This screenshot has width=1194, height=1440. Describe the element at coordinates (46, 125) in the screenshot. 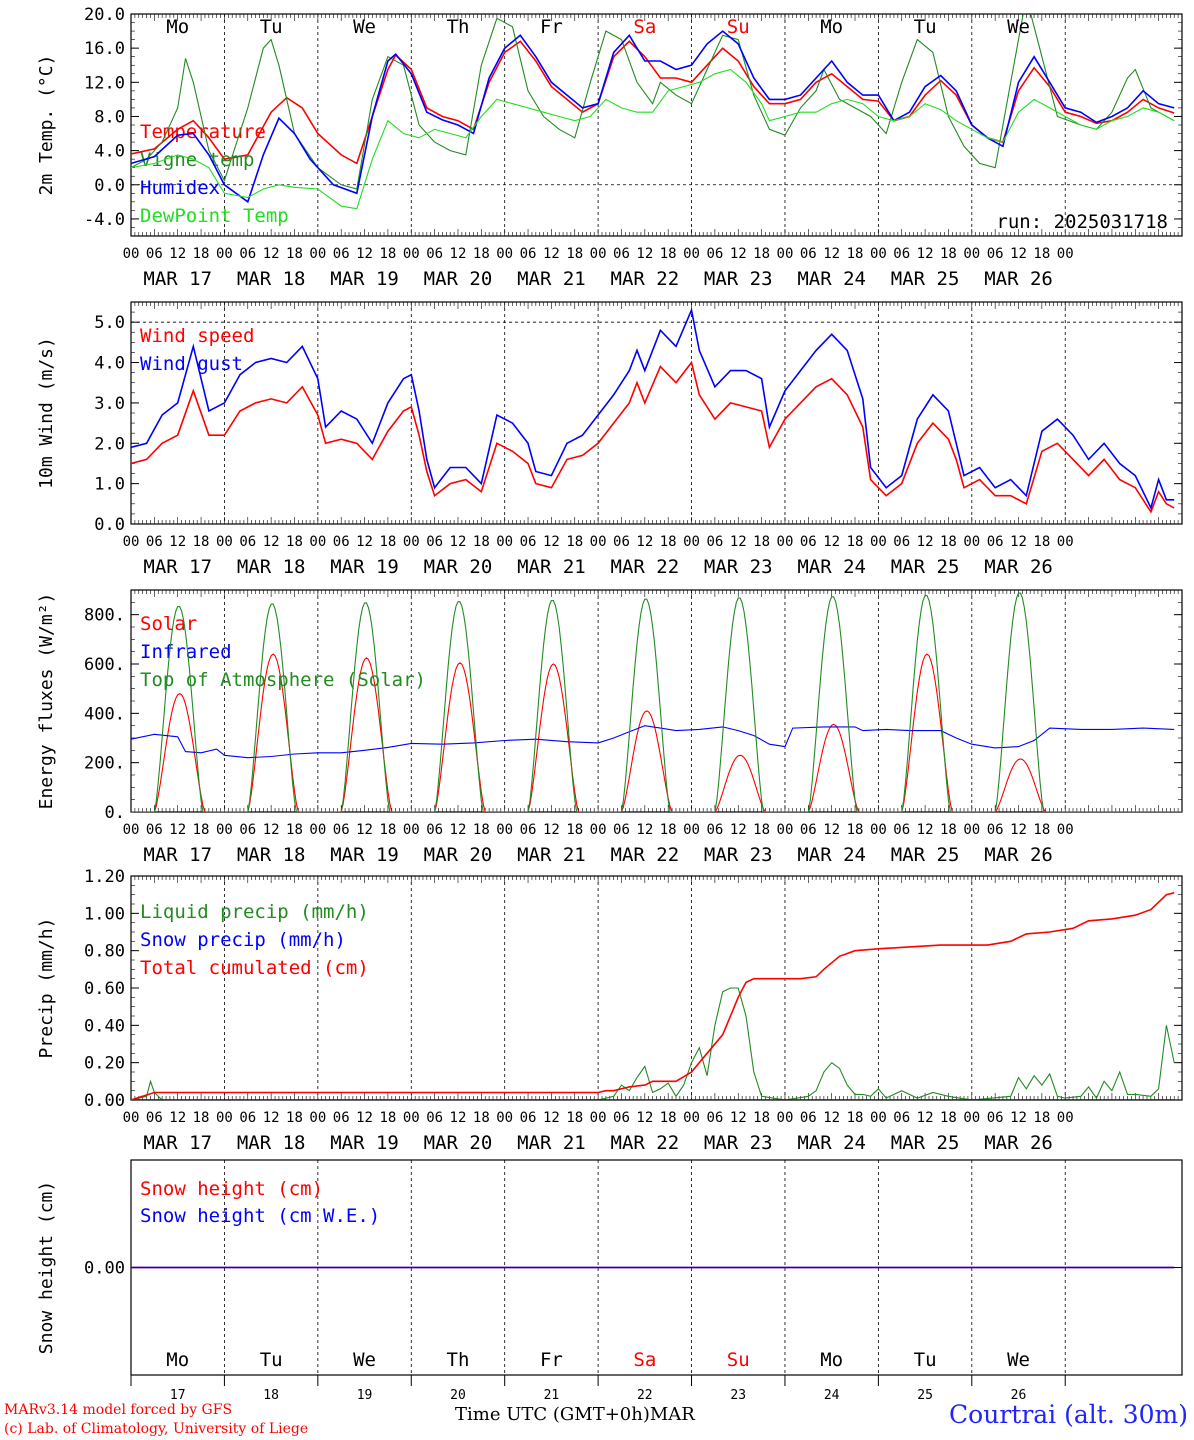

I see `y-axis-title: 2m Temp. (°C)` at that location.